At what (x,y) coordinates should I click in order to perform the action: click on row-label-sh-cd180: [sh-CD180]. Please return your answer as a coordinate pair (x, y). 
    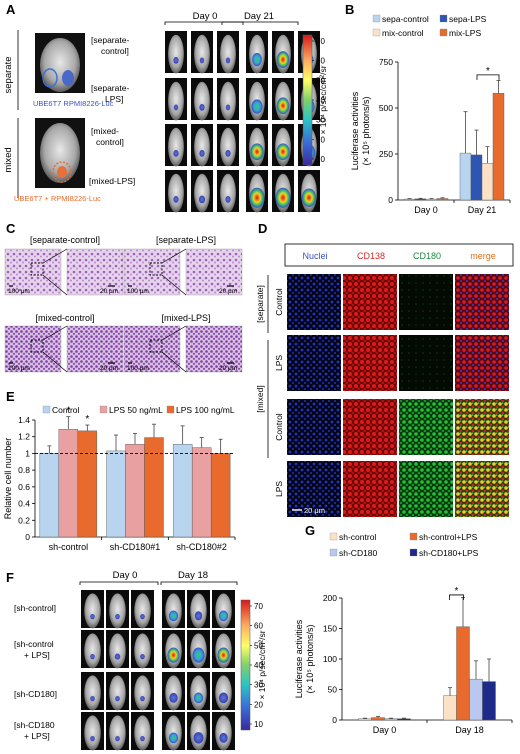
    Looking at the image, I should click on (35, 694).